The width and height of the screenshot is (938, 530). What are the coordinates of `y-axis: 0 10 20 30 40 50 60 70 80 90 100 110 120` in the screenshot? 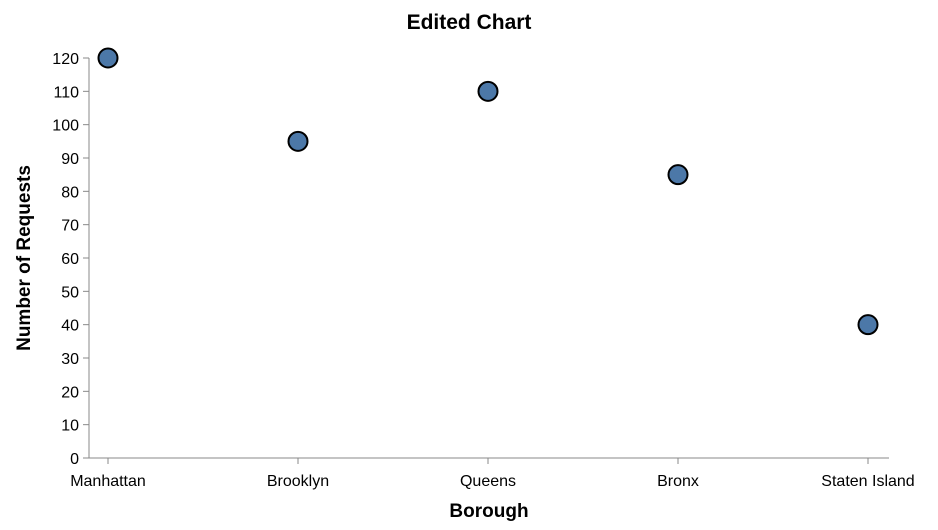 It's located at (71, 259).